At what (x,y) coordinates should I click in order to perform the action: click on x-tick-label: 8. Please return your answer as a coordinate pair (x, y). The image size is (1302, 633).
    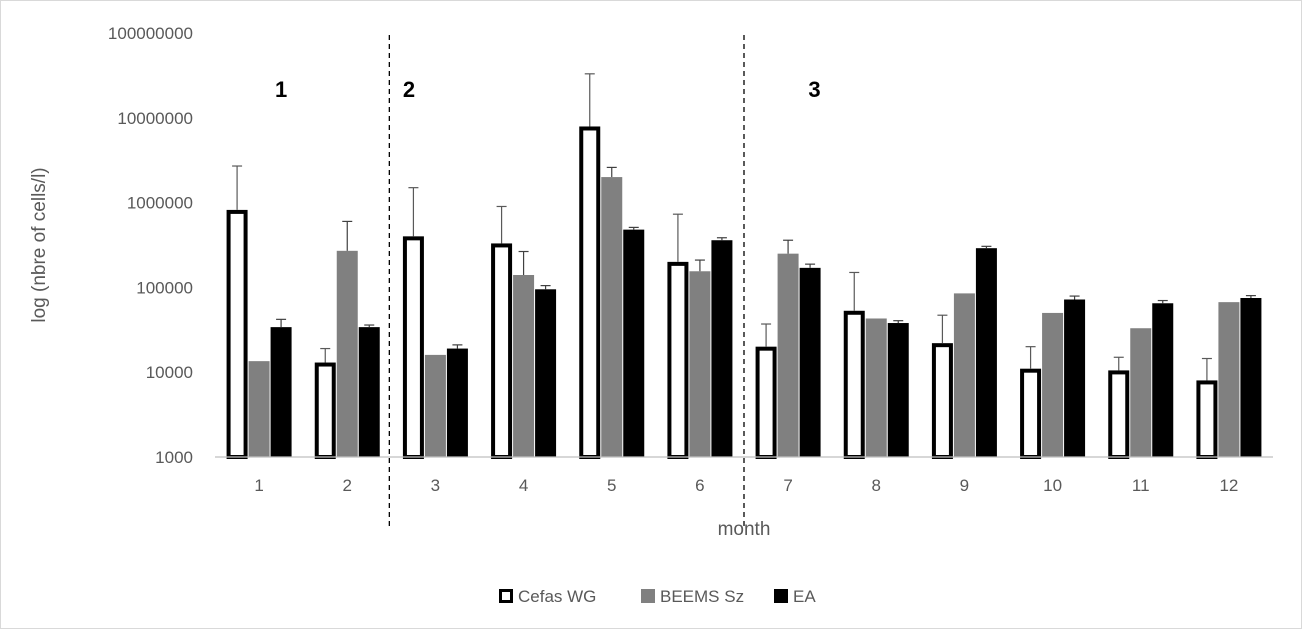
    Looking at the image, I should click on (876, 485).